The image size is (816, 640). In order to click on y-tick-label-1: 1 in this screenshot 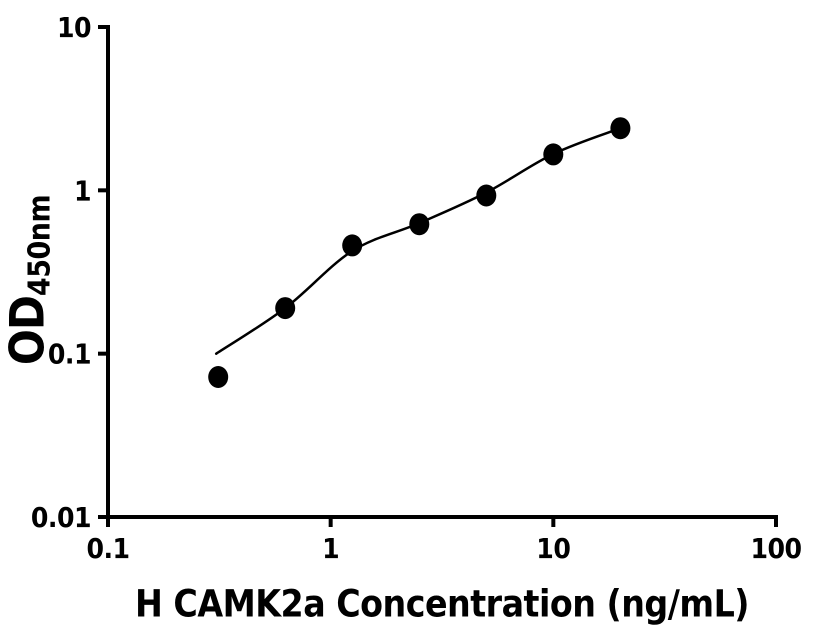, I will do `click(82, 190)`.